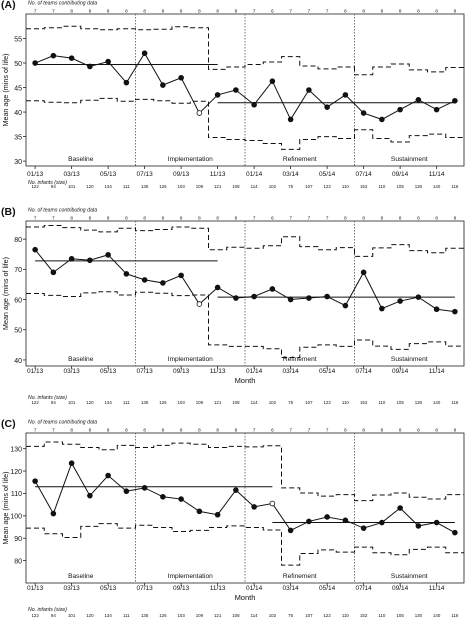  I want to click on panel-label: (A), so click(8, 5).